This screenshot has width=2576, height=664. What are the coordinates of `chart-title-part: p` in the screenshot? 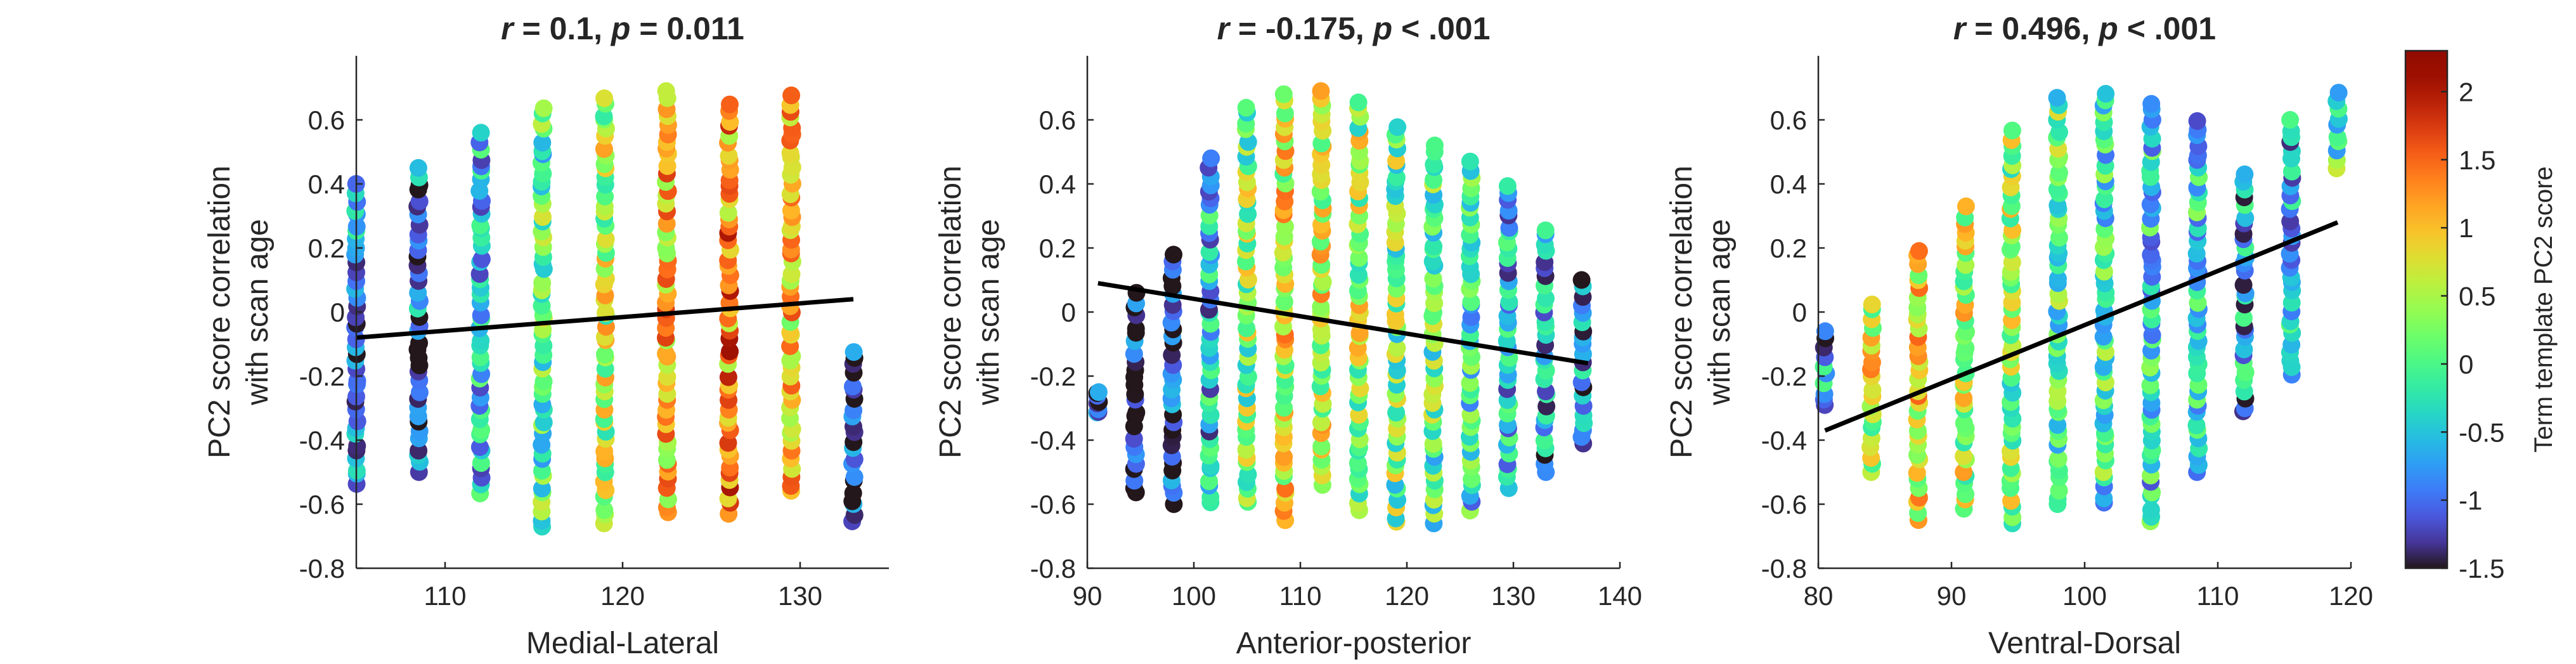 It's located at (620, 28).